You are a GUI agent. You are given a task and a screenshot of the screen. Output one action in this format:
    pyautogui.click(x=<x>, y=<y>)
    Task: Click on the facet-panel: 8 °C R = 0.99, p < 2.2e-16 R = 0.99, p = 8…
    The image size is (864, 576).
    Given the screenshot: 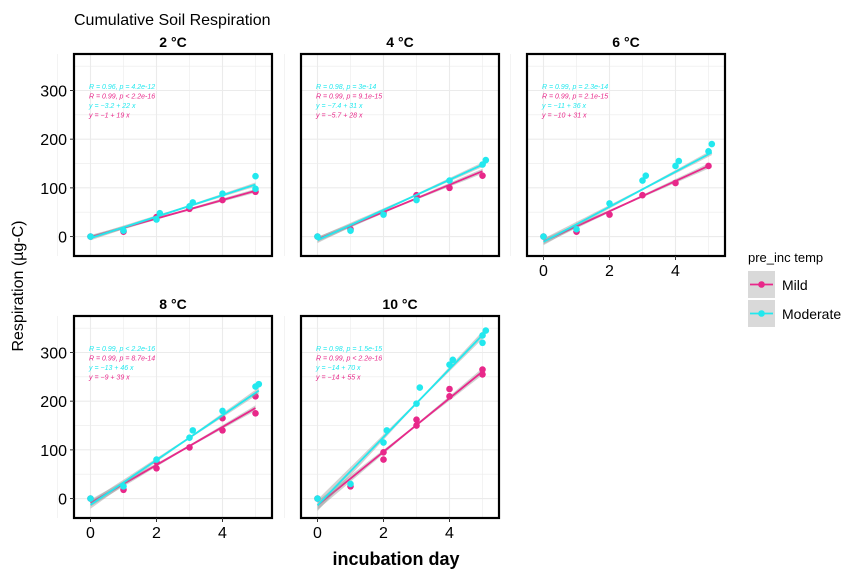 What is the action you would take?
    pyautogui.click(x=157, y=419)
    